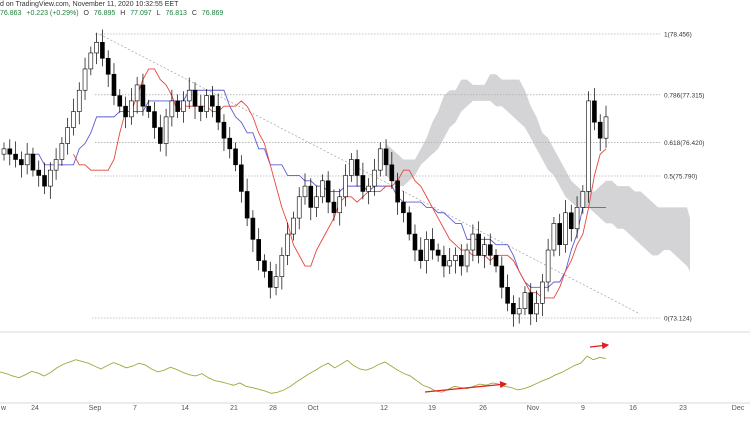 The height and width of the screenshot is (430, 750). What do you see at coordinates (273, 408) in the screenshot?
I see `x-tick-label: 28` at bounding box center [273, 408].